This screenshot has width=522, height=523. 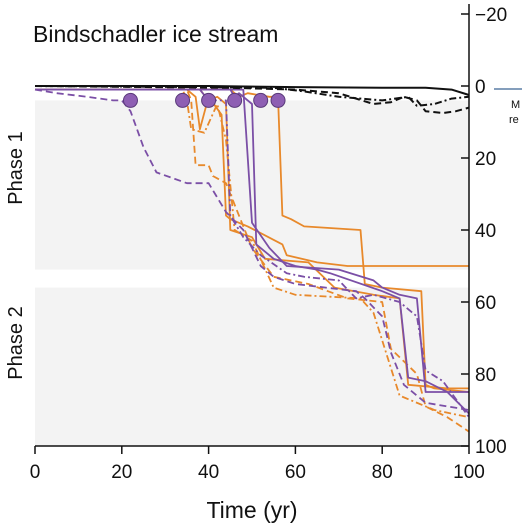 I want to click on y-tick-label: 40, so click(x=485, y=231).